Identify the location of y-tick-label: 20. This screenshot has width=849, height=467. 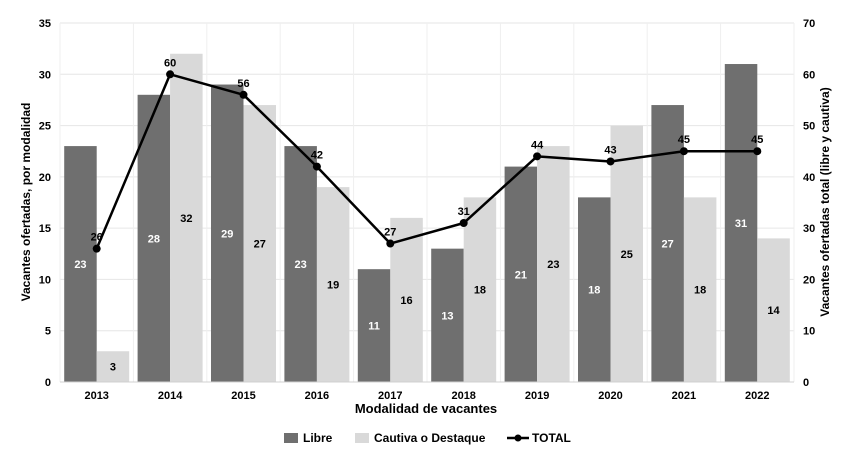
(45, 178).